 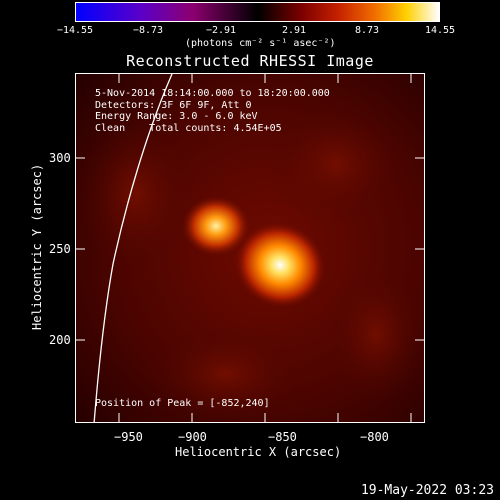 What do you see at coordinates (173, 105) in the screenshot?
I see `detectors-info: Detectors: 3F 6F 9F, Att 0` at bounding box center [173, 105].